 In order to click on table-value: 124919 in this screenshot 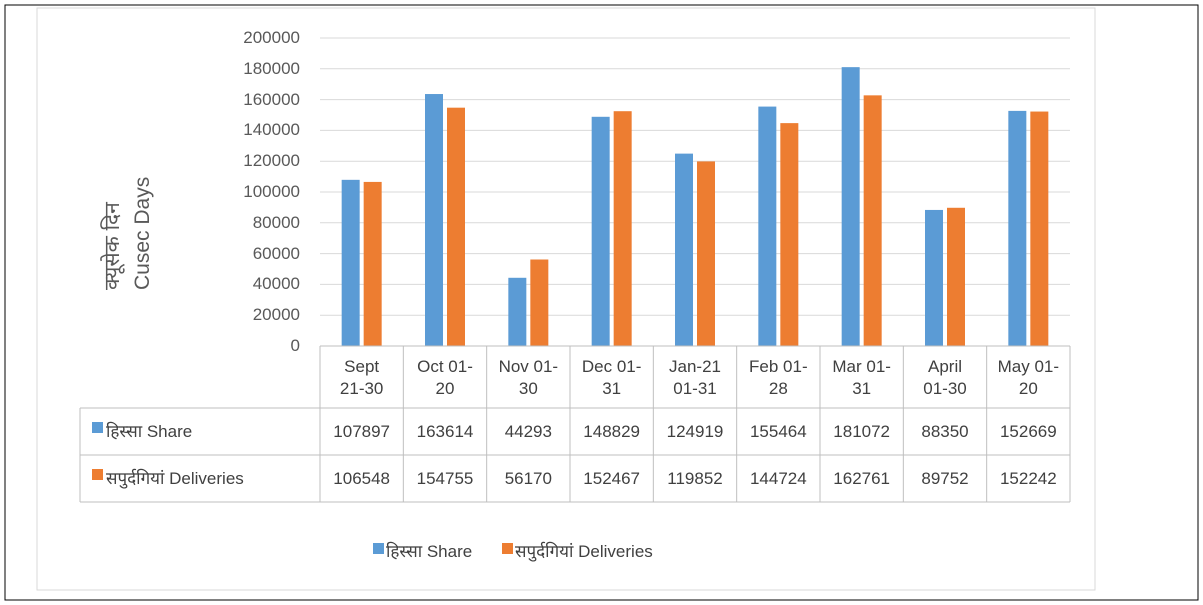, I will do `click(695, 431)`.